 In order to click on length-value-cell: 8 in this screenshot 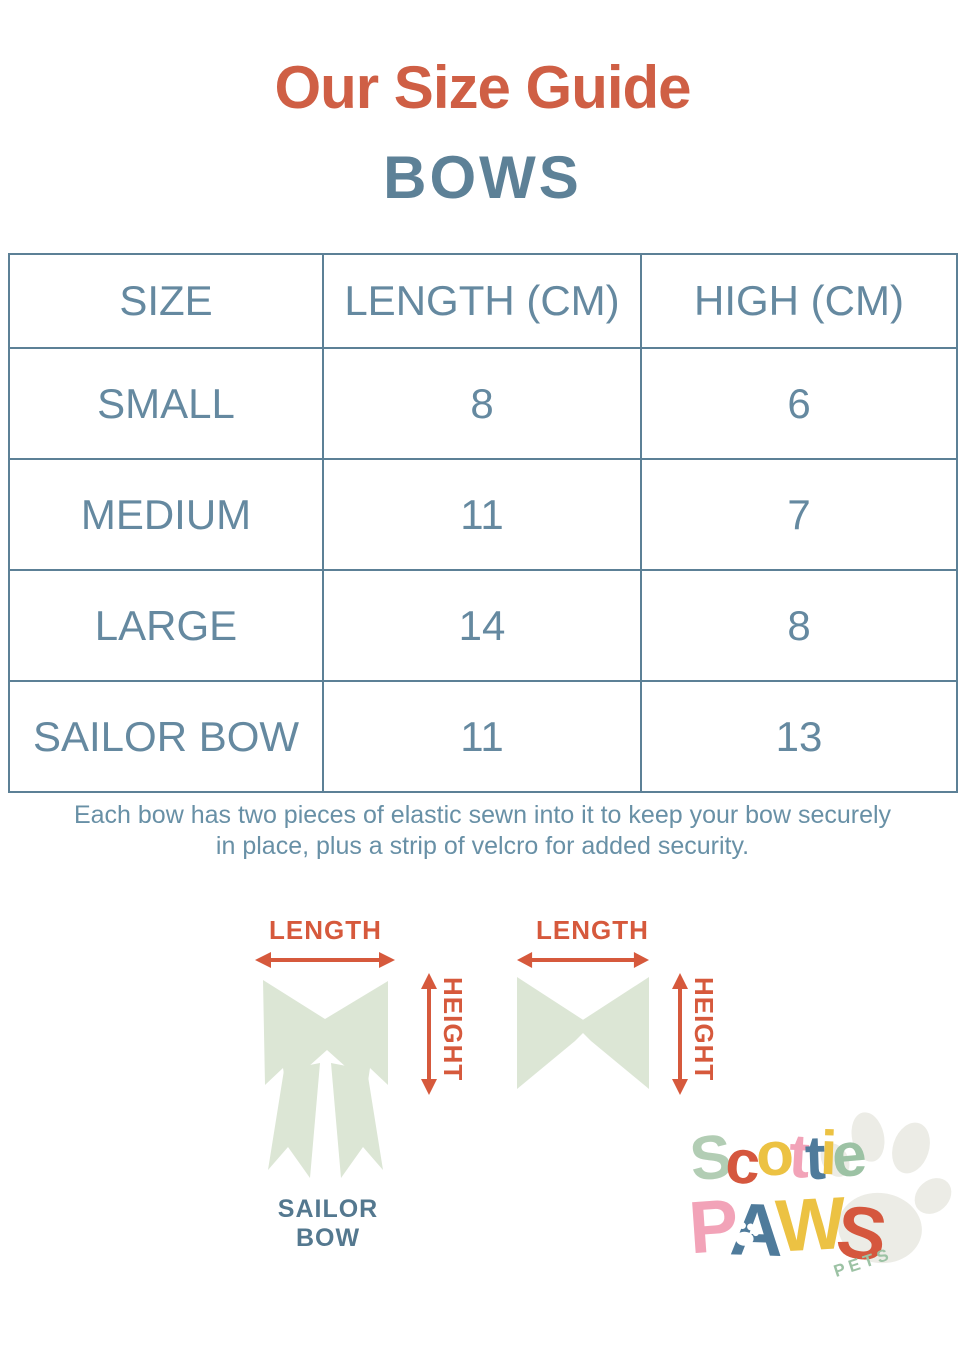, I will do `click(482, 403)`.